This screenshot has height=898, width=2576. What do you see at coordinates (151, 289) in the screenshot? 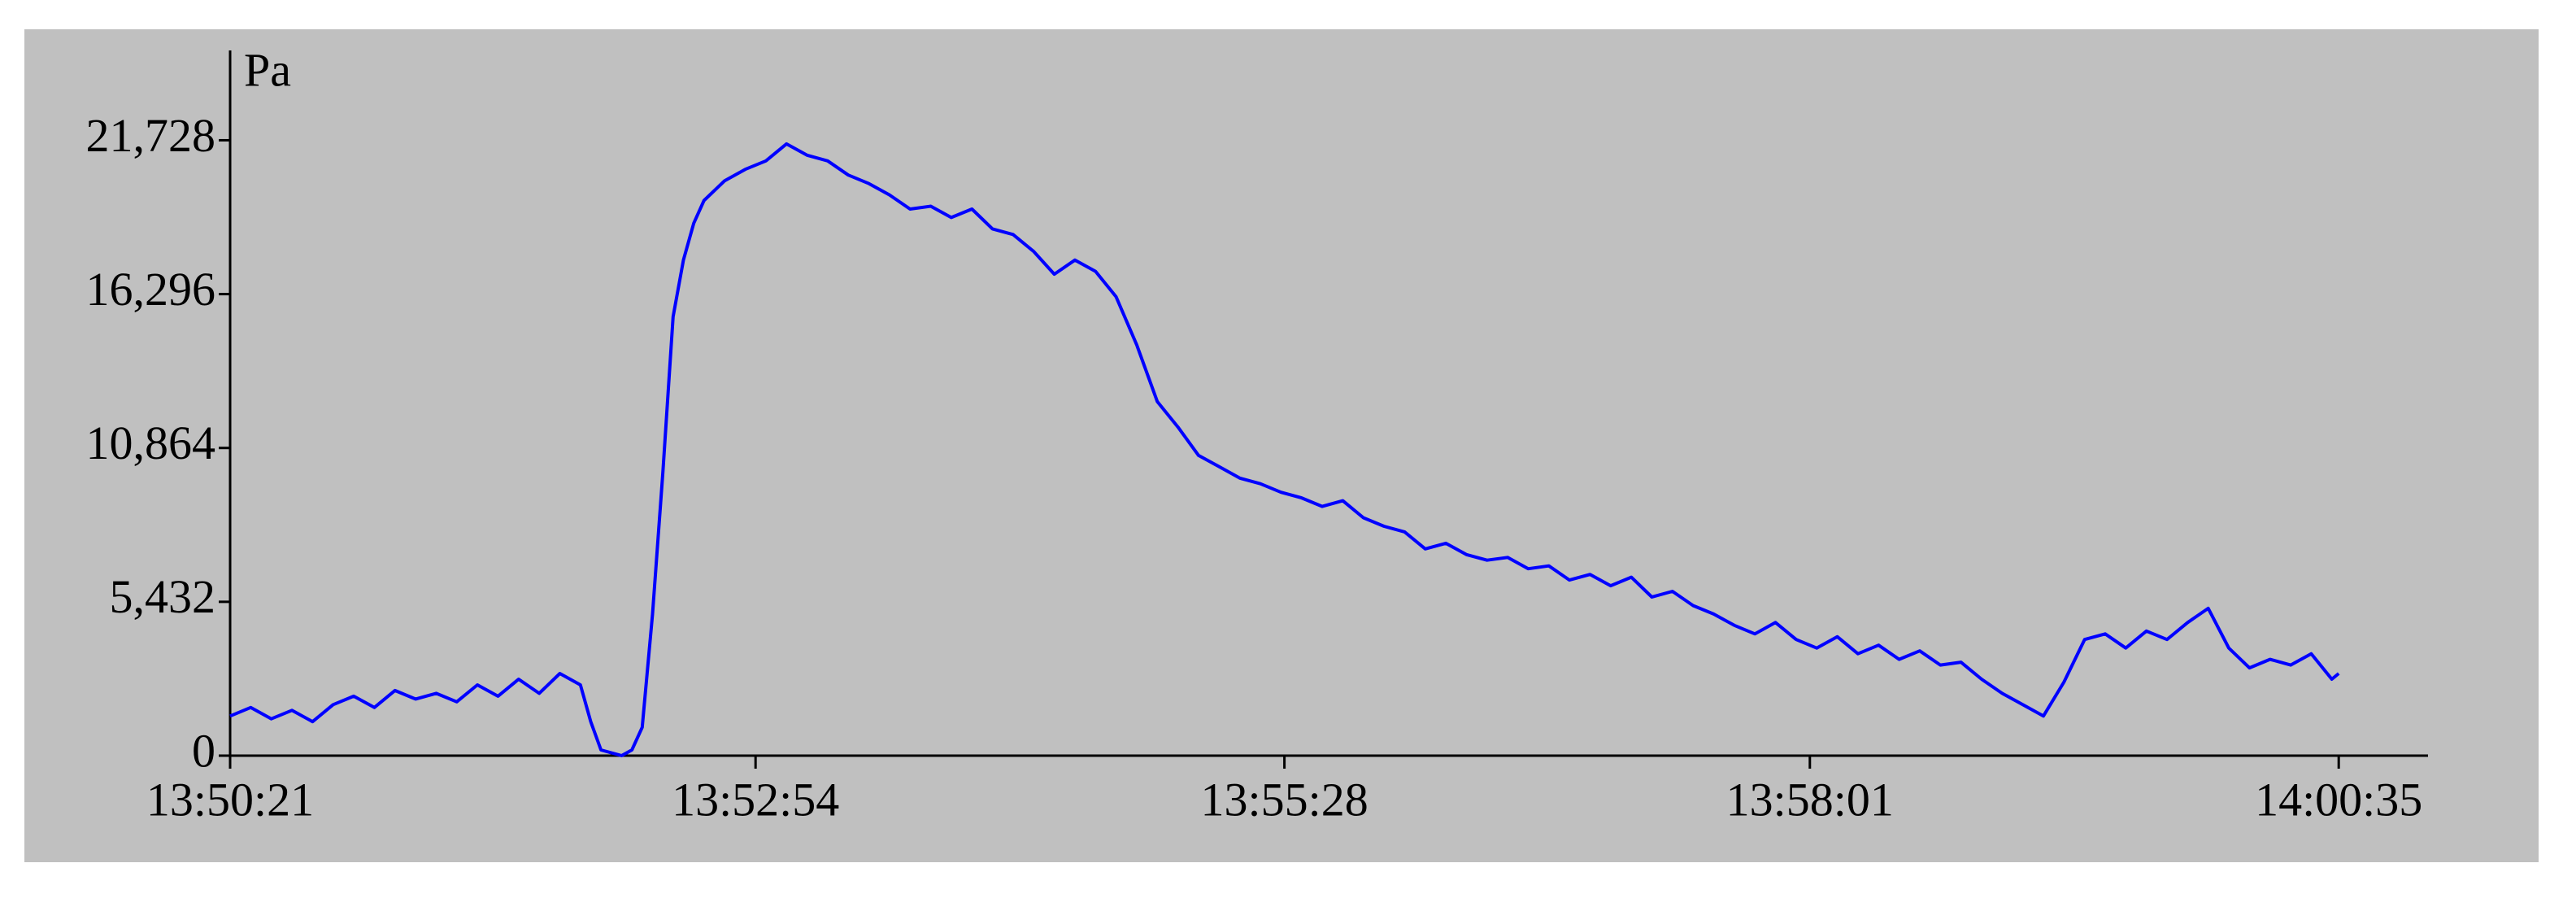
I see `y-tick-label: 16,296` at bounding box center [151, 289].